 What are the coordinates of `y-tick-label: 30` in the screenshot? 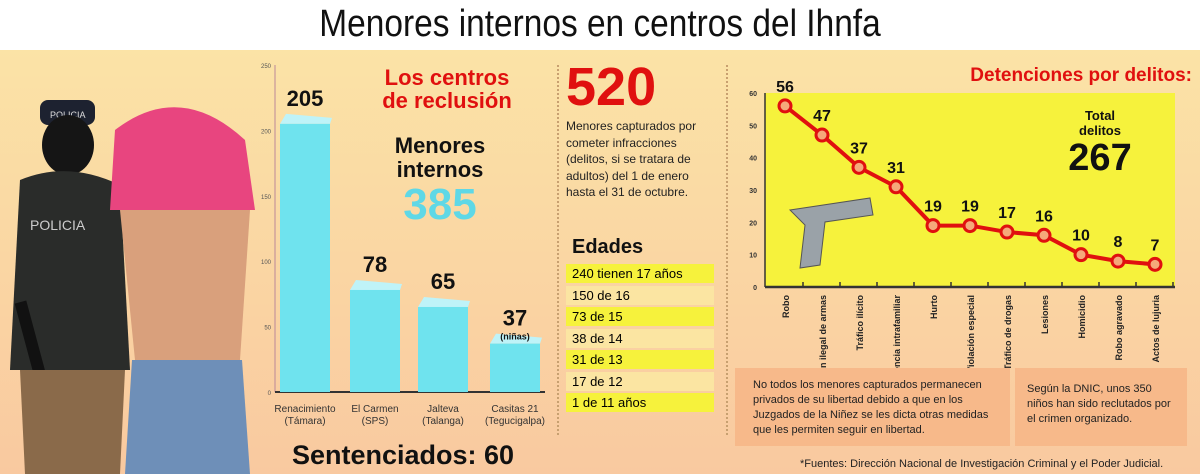 It's located at (753, 191).